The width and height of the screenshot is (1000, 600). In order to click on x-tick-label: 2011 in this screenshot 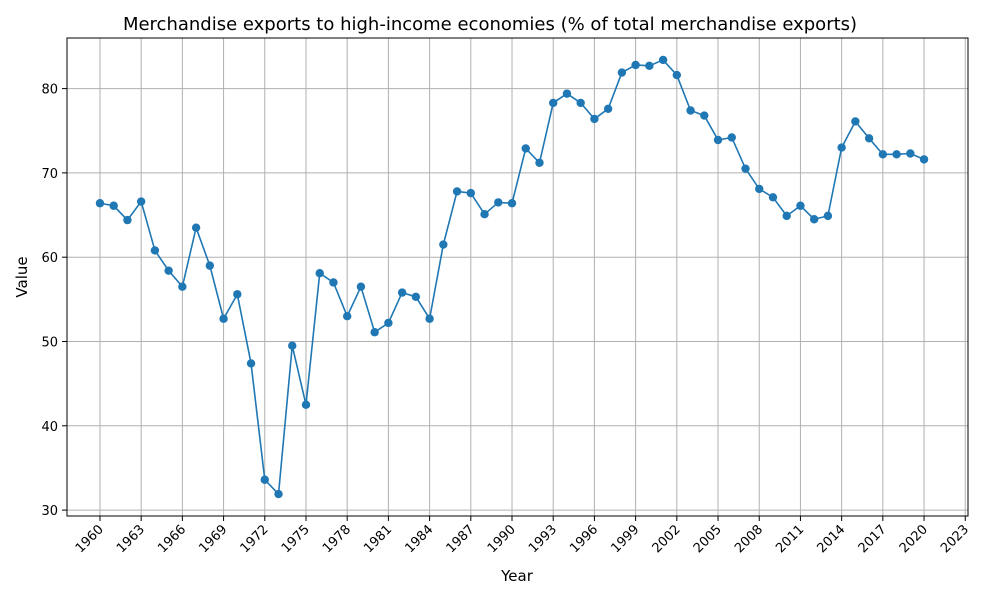, I will do `click(790, 539)`.